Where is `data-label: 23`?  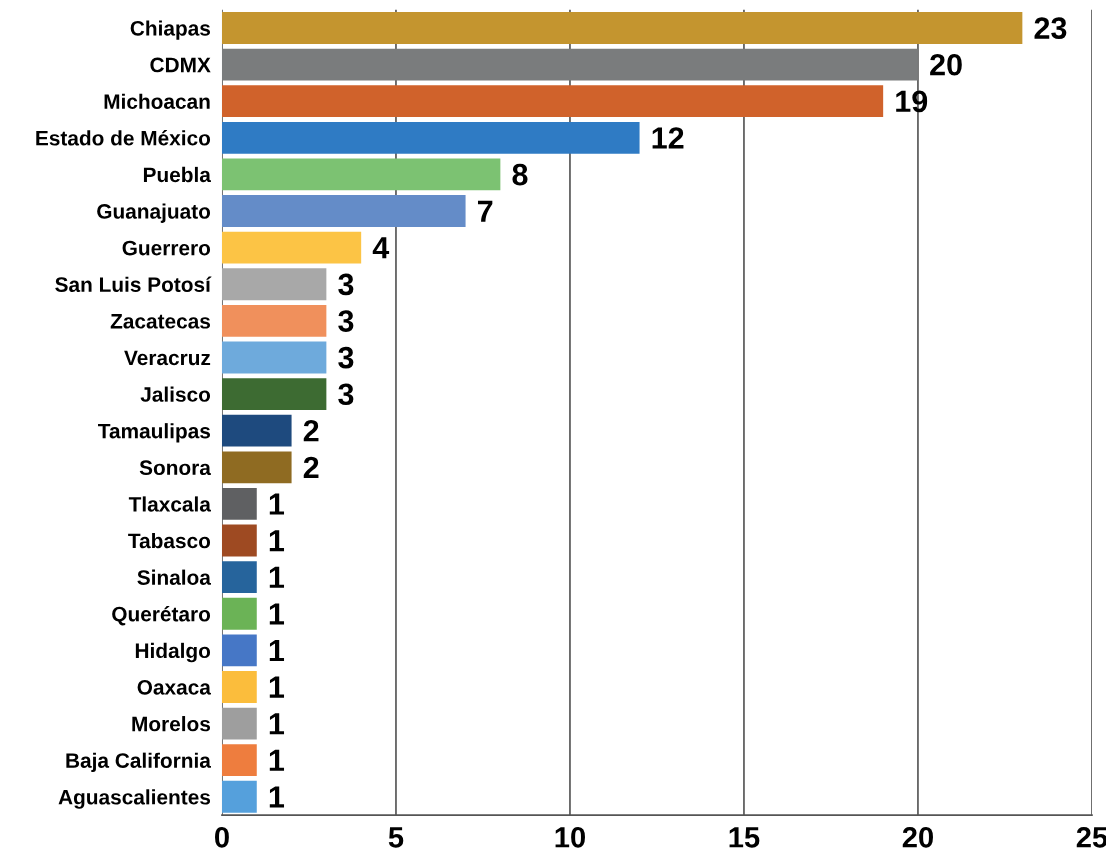 data-label: 23 is located at coordinates (1050, 28).